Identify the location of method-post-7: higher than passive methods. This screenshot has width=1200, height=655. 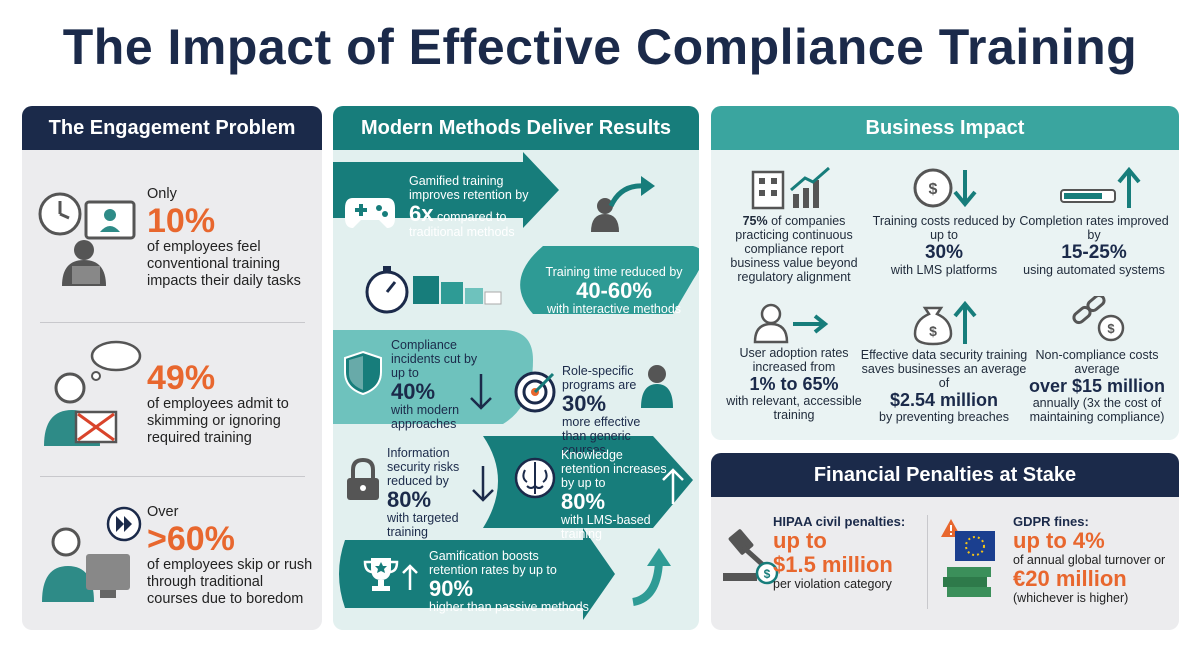
(509, 607).